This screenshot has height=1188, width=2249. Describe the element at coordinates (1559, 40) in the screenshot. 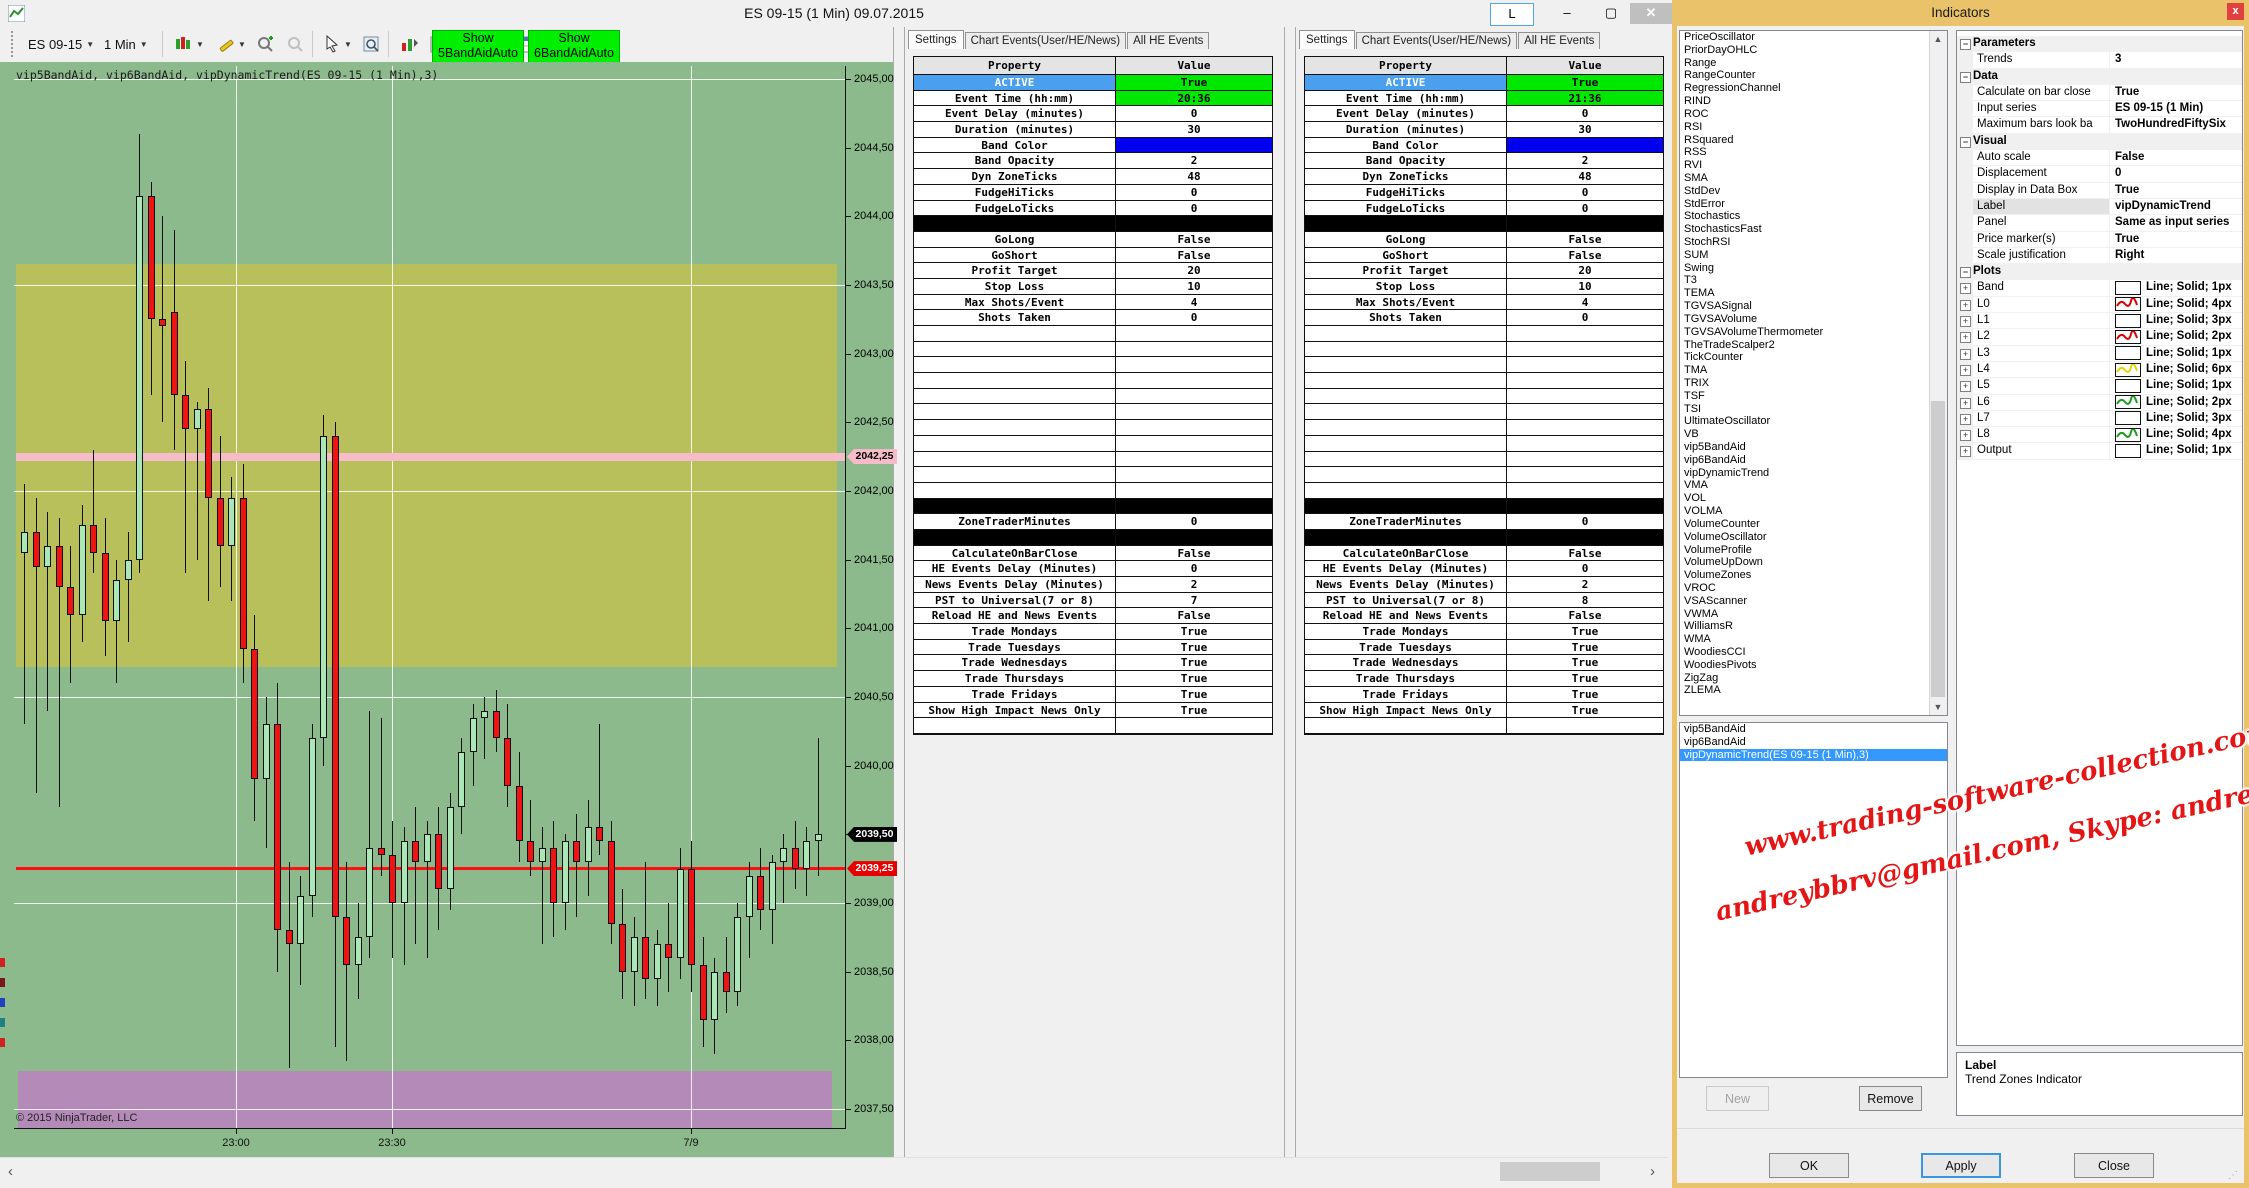

I see `tab-all-he-events: All HE Events` at that location.